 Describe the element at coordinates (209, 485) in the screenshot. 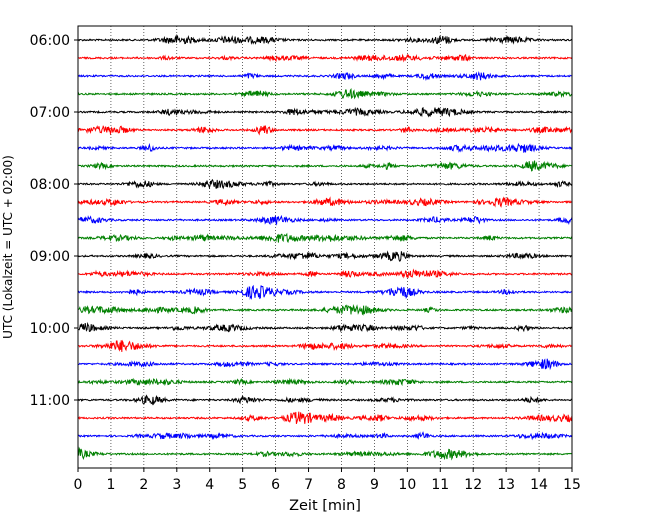

I see `x-tick-label: 4` at that location.